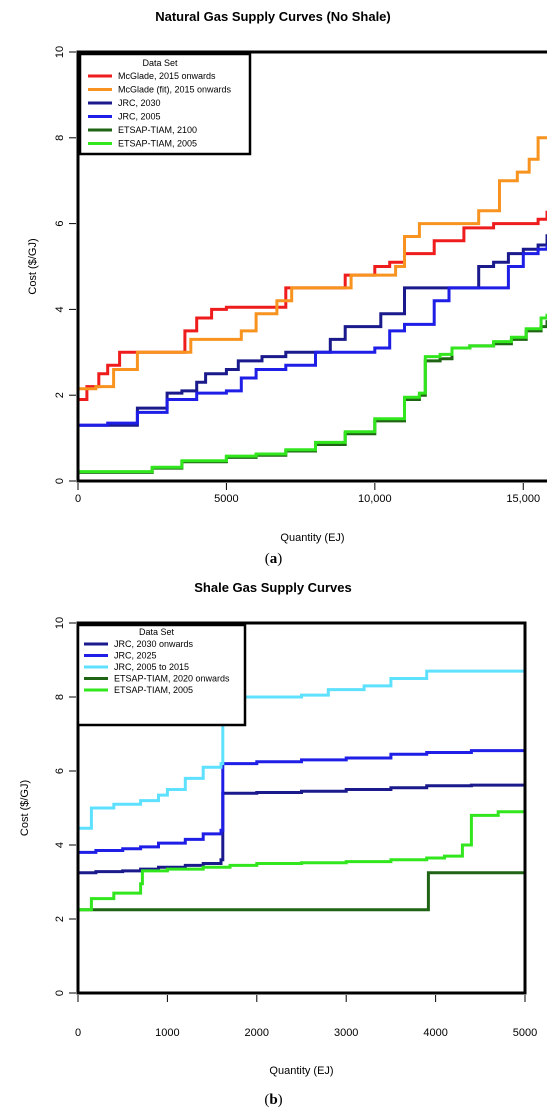  Describe the element at coordinates (154, 644) in the screenshot. I see `legend-entry: JRC, 2030 onwards` at that location.